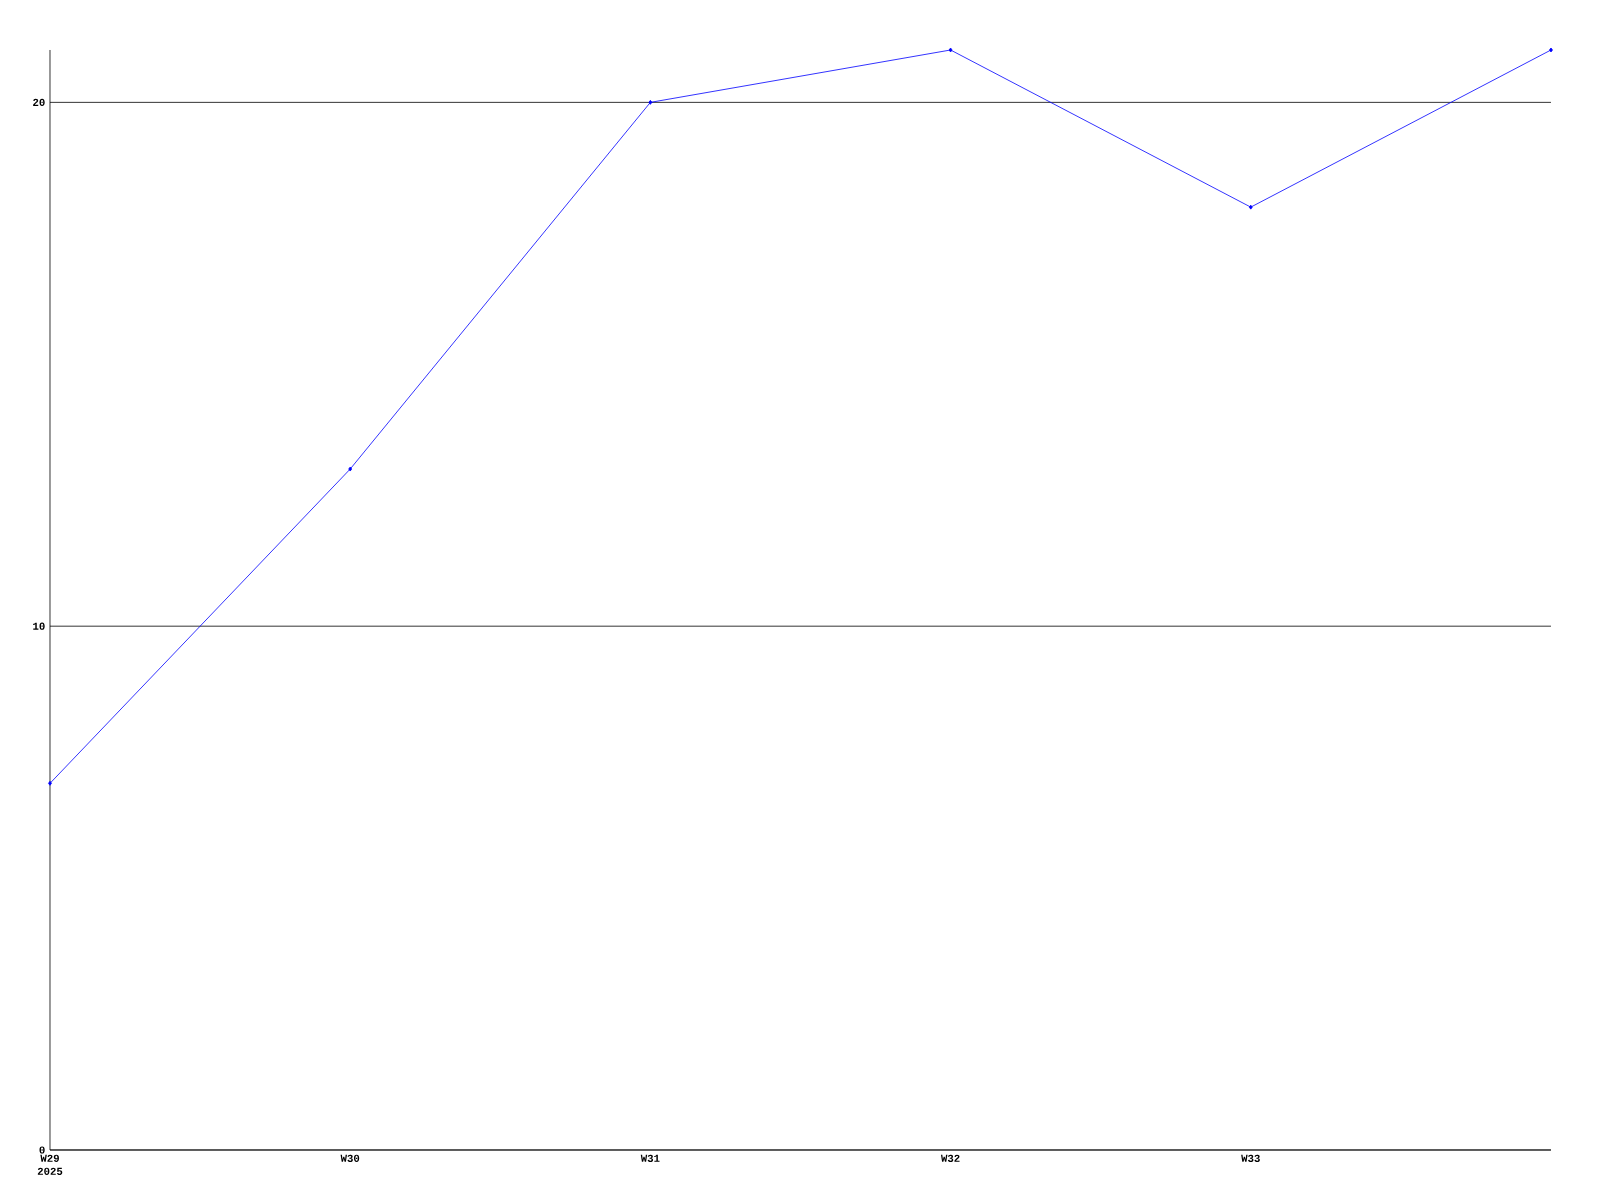 The height and width of the screenshot is (1200, 1600). Describe the element at coordinates (1250, 1158) in the screenshot. I see `x-tick-label: W33` at that location.